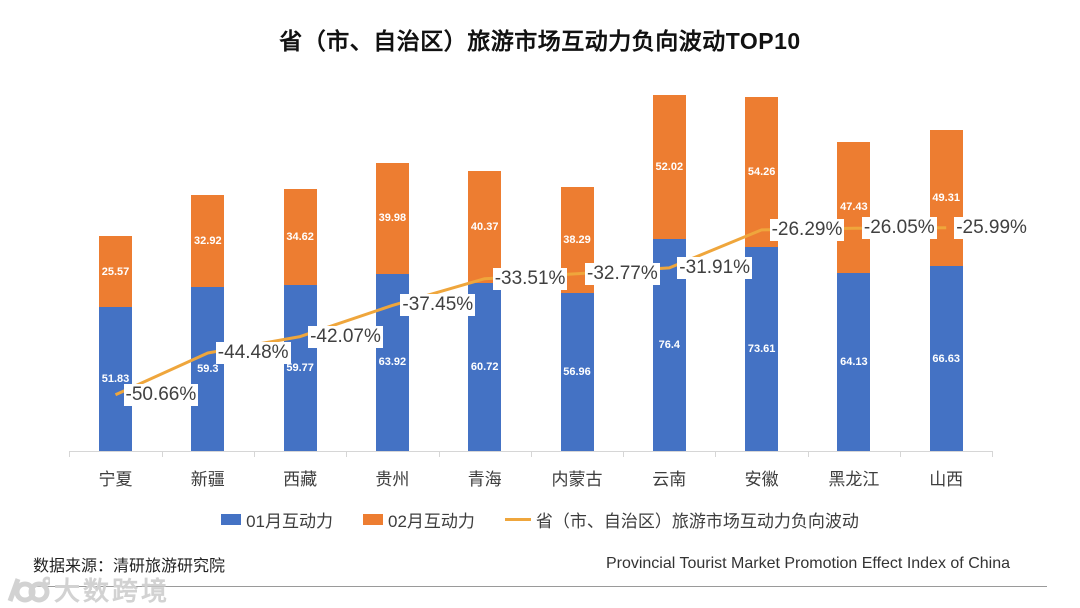 This screenshot has width=1080, height=608. Describe the element at coordinates (854, 362) in the screenshot. I see `bar-jan-value-label: 64.13` at that location.